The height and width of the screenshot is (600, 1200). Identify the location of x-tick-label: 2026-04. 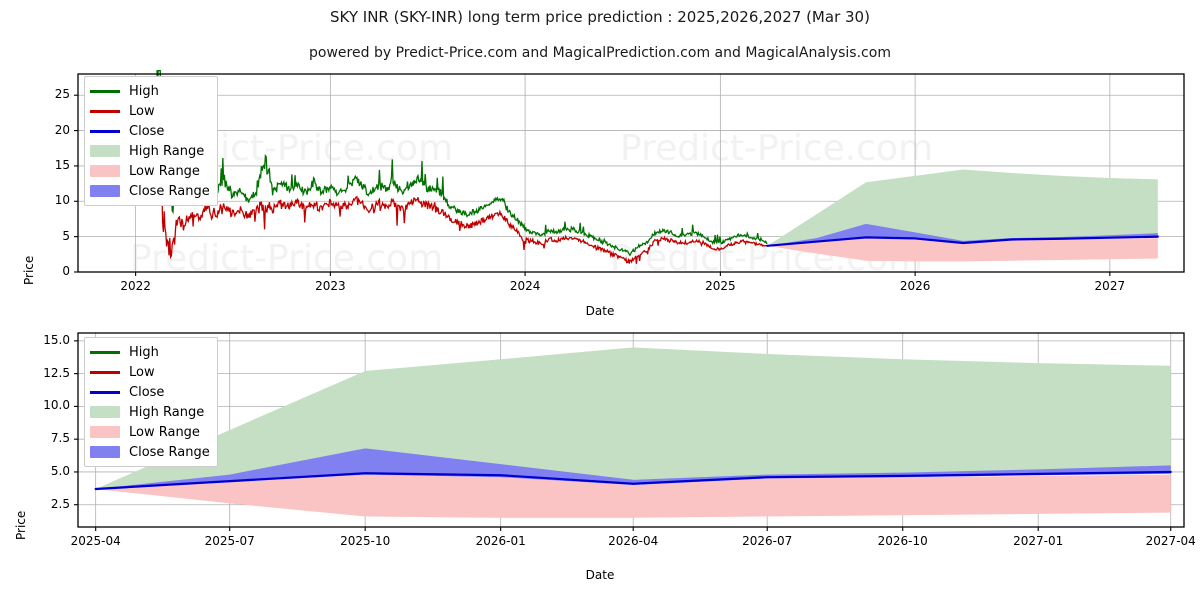
(633, 541).